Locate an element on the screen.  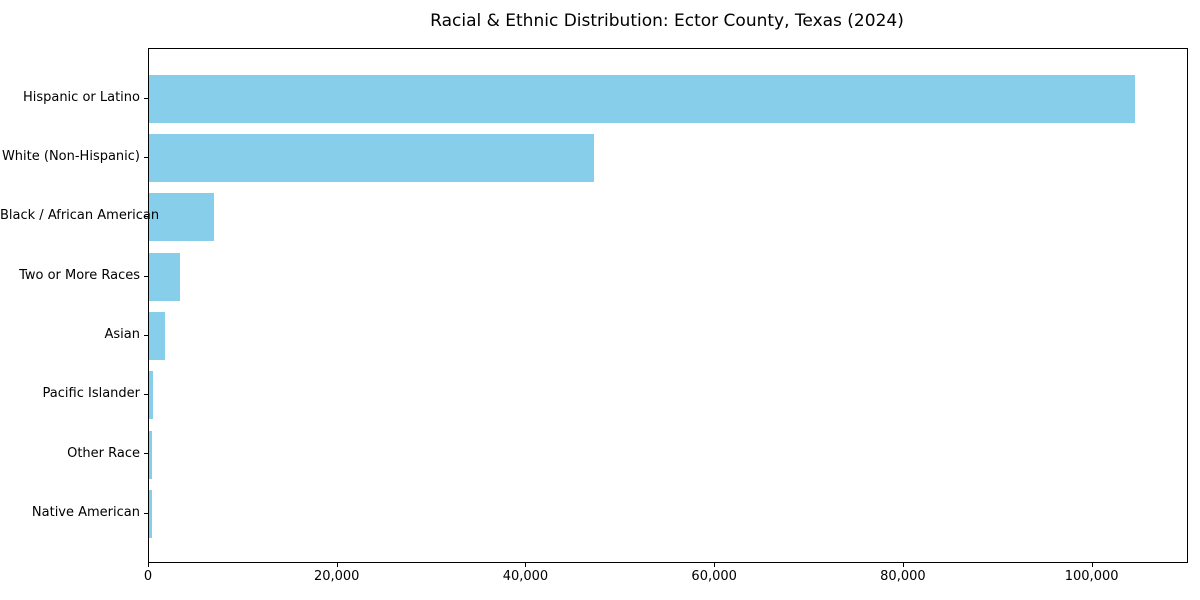
bar-asian is located at coordinates (157, 335).